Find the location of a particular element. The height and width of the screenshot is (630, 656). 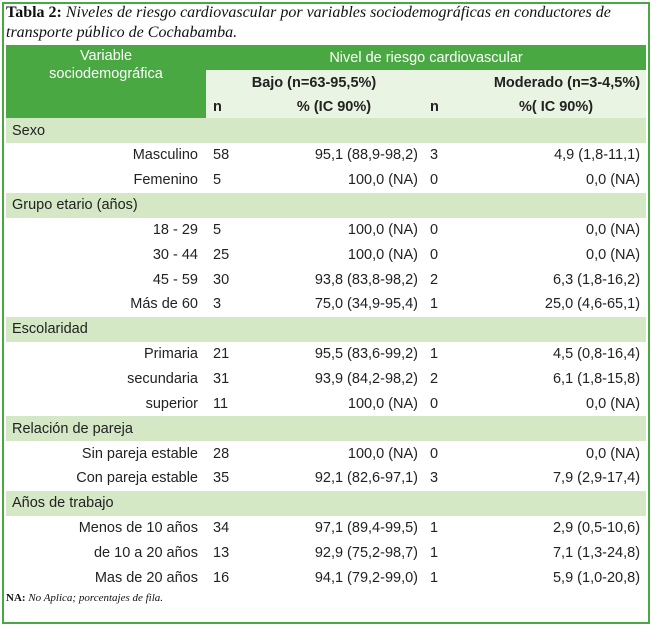

n1-header: n is located at coordinates (217, 106).